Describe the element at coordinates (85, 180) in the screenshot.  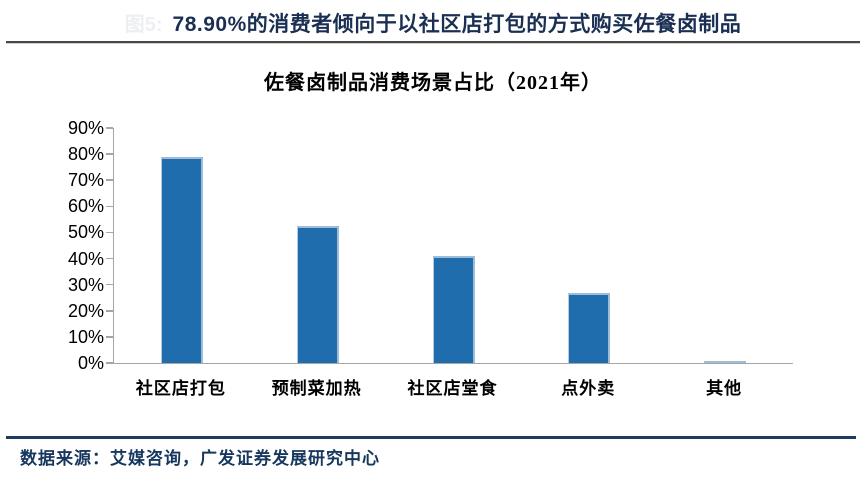
I see `y-axis-tick-label: 70%` at that location.